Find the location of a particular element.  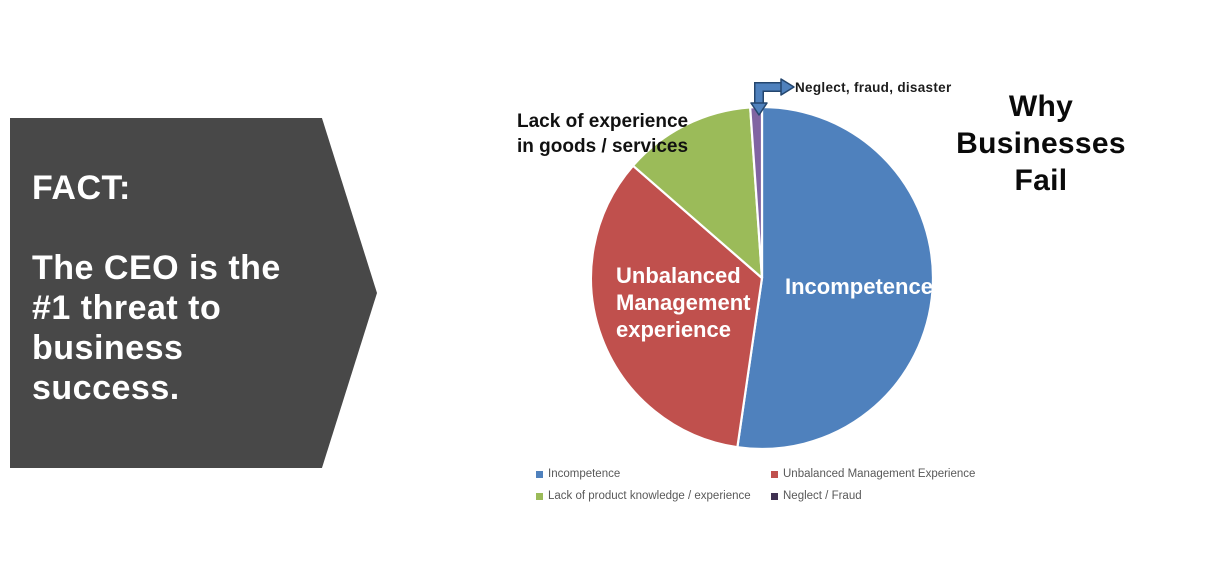

legend-label-incompetence: Incompetence is located at coordinates (584, 474).